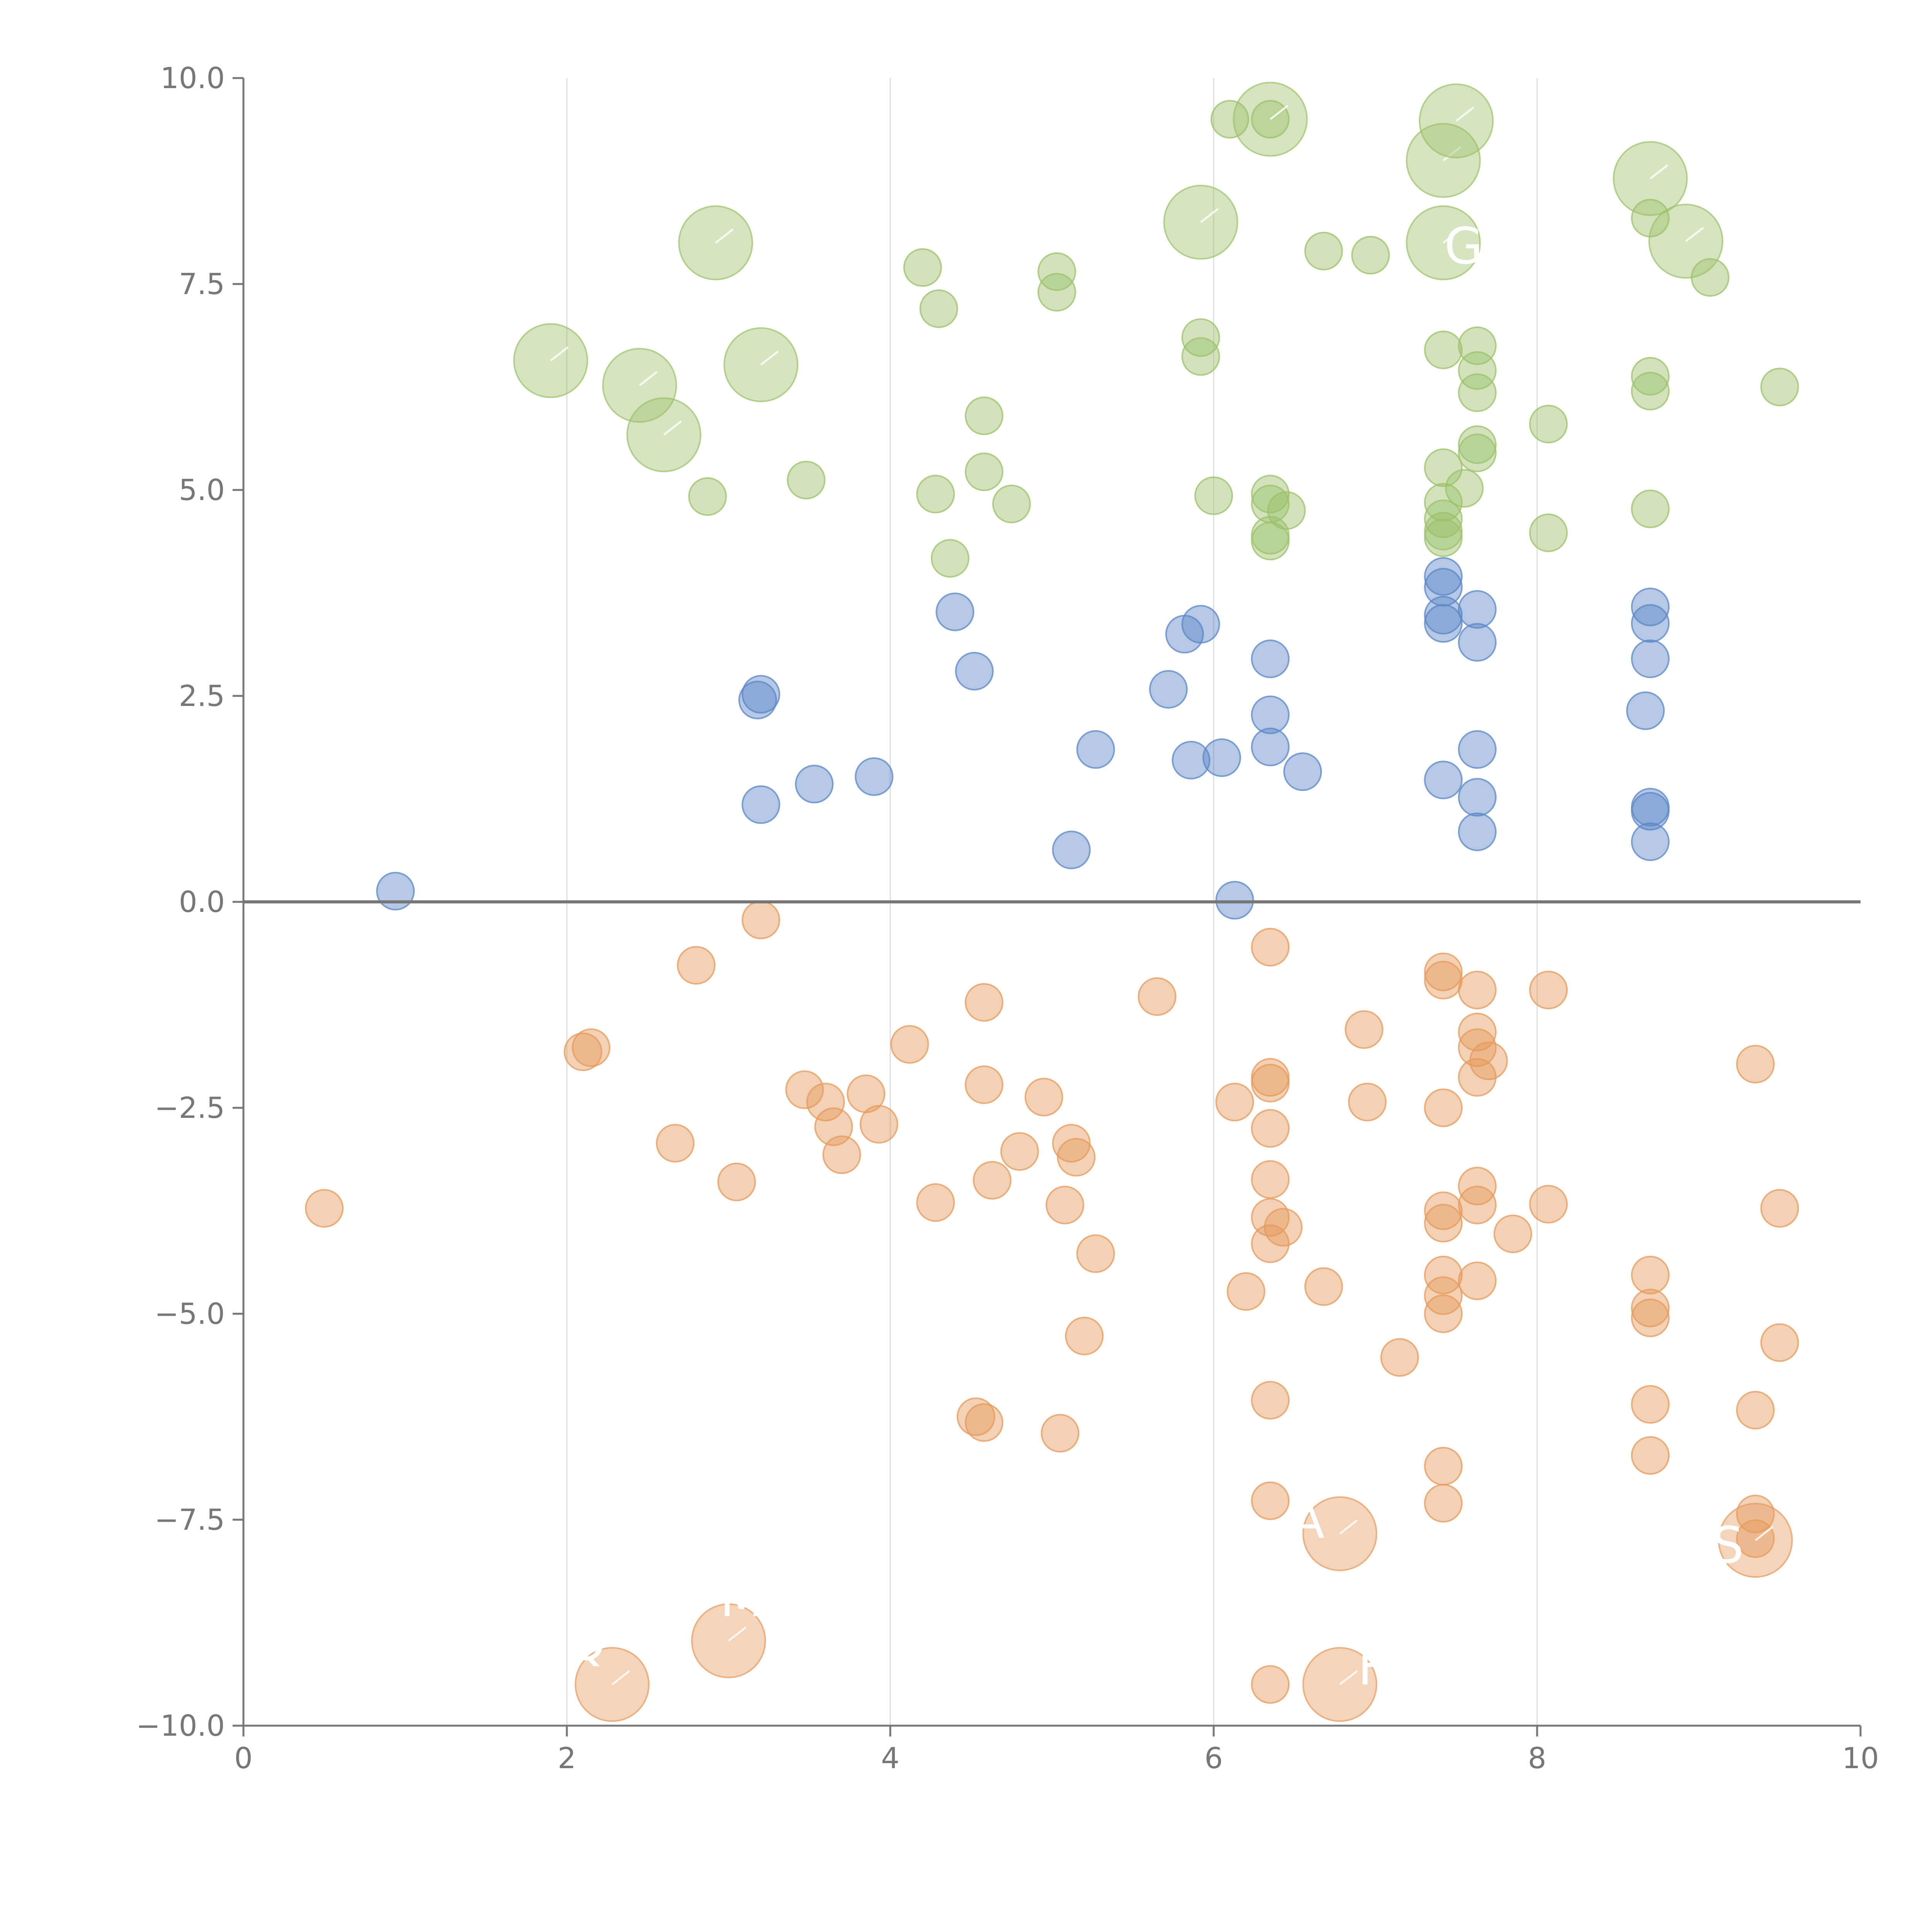 This screenshot has width=1932, height=1932. Describe the element at coordinates (567, 1758) in the screenshot. I see `x-tick-label: 2` at that location.